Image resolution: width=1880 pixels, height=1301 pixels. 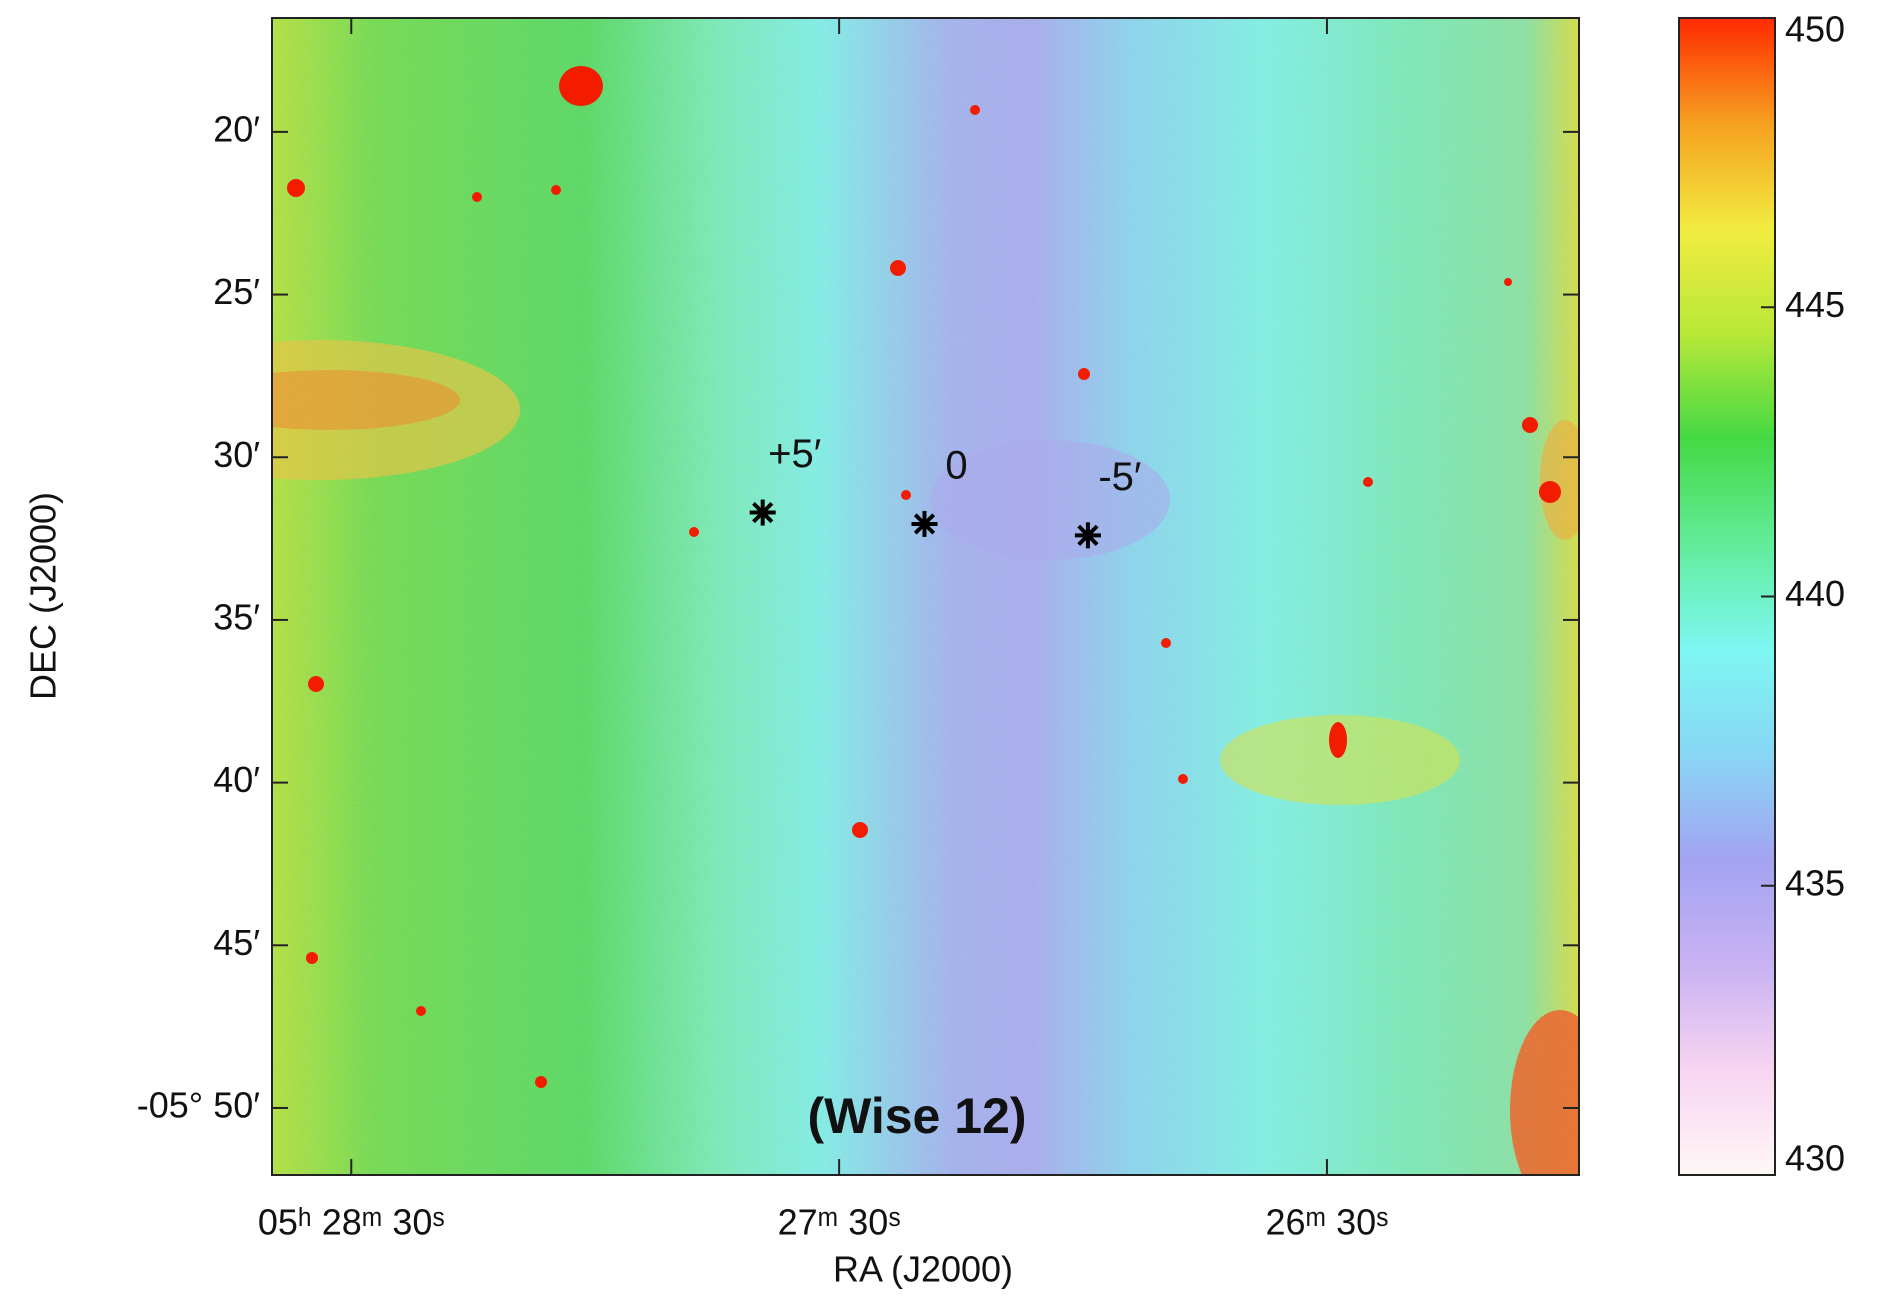 I want to click on annotation: (Wise 12), so click(x=916, y=1116).